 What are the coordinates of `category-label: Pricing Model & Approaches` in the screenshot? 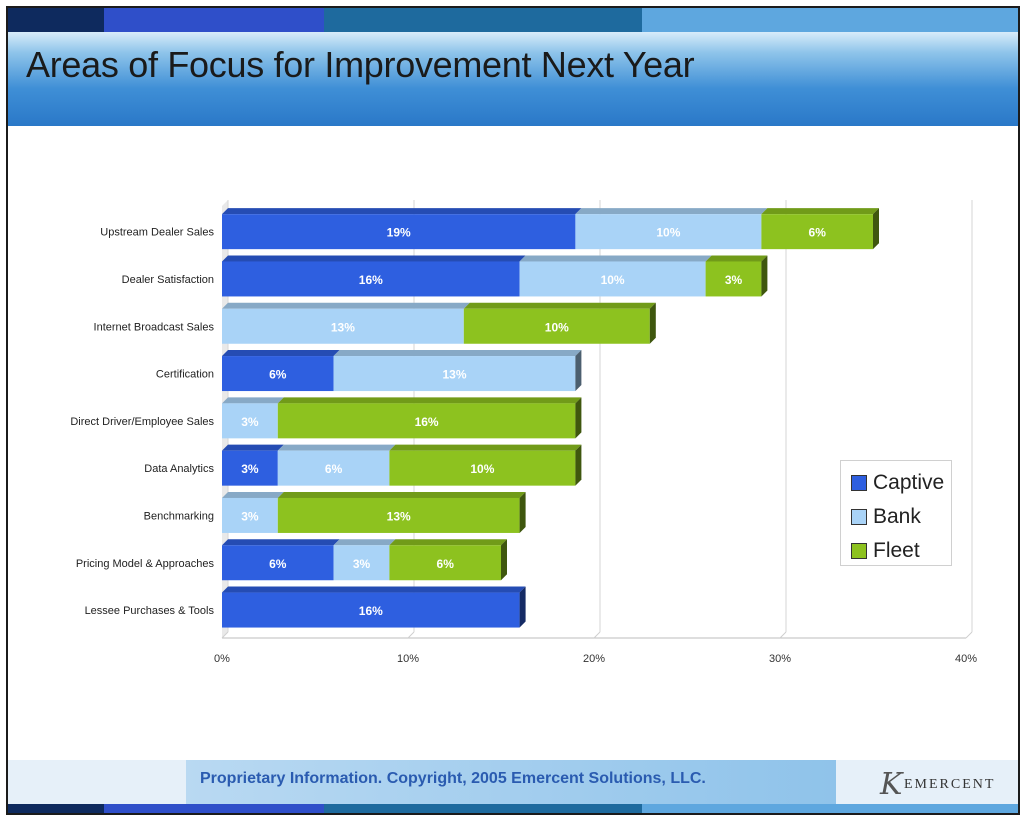 It's located at (145, 564).